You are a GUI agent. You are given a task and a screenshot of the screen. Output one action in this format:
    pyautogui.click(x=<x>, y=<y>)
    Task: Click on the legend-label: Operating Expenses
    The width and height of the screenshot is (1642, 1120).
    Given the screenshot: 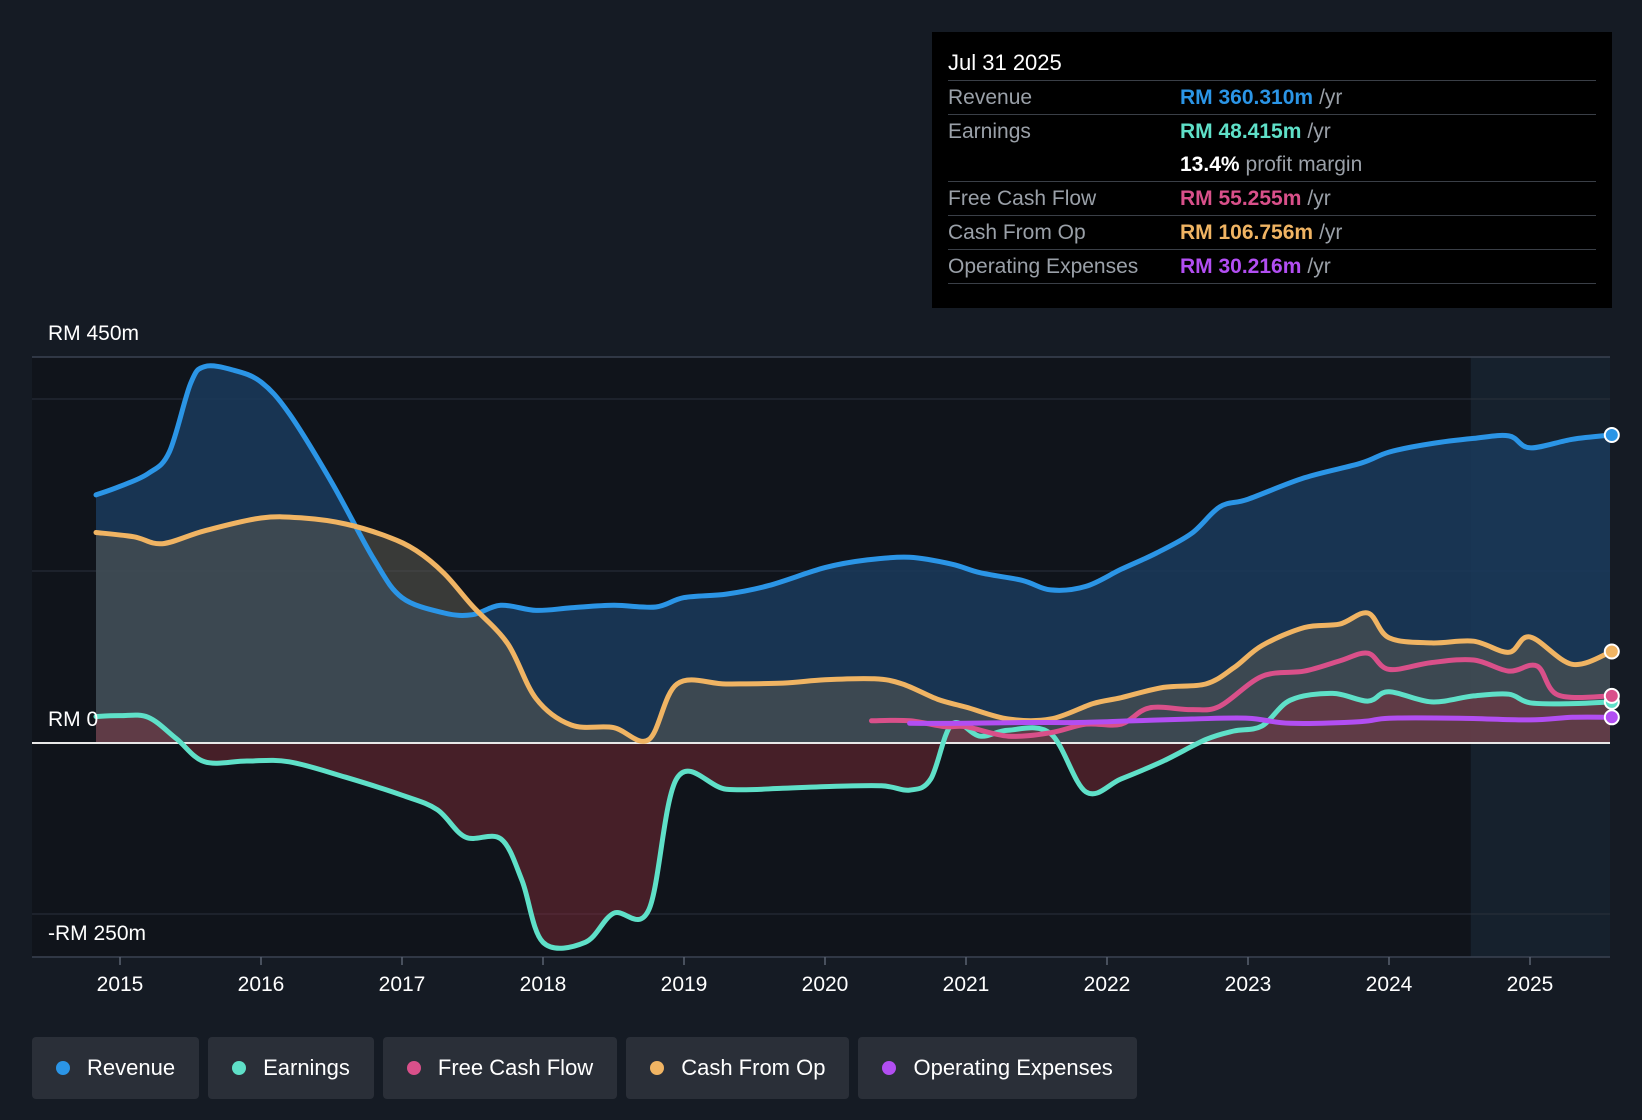 What is the action you would take?
    pyautogui.click(x=1013, y=1067)
    